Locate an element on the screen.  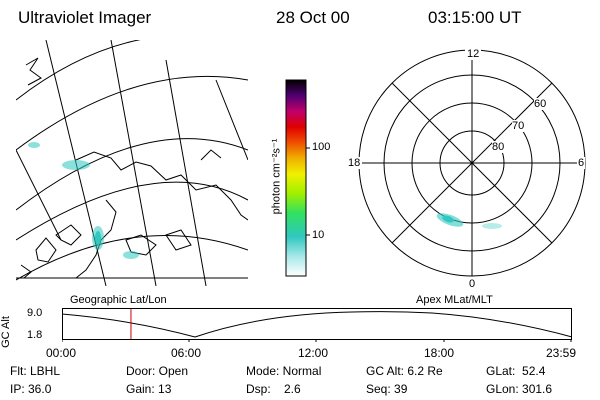
altitude-xtick: 00:00 is located at coordinates (61, 353).